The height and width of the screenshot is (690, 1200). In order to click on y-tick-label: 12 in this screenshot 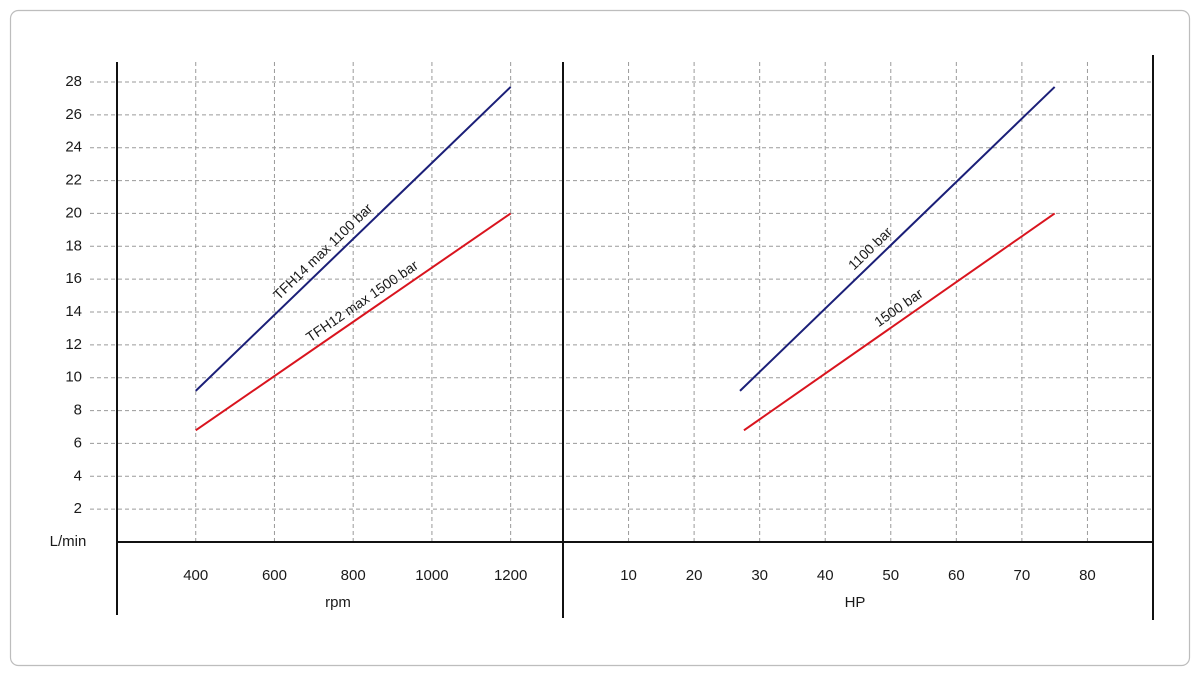, I will do `click(73, 344)`.